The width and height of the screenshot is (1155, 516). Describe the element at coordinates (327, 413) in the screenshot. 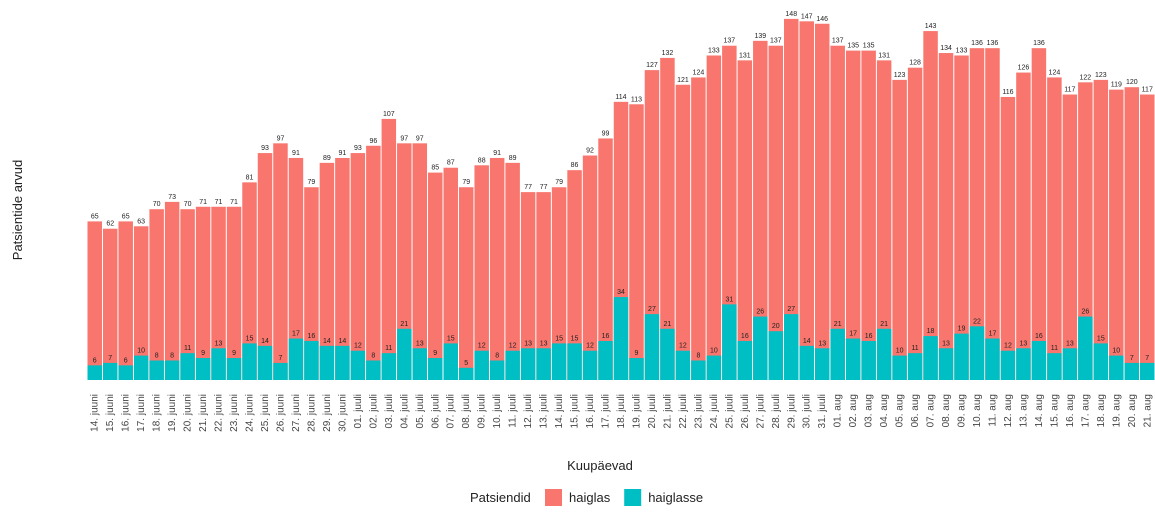

I see `x-tick-label: 29. juuni` at that location.